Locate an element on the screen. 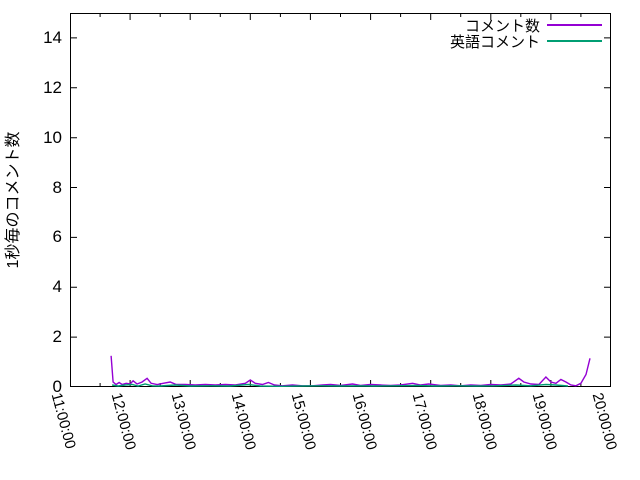 The image size is (640, 480). y-tick-label: 0 is located at coordinates (57, 386).